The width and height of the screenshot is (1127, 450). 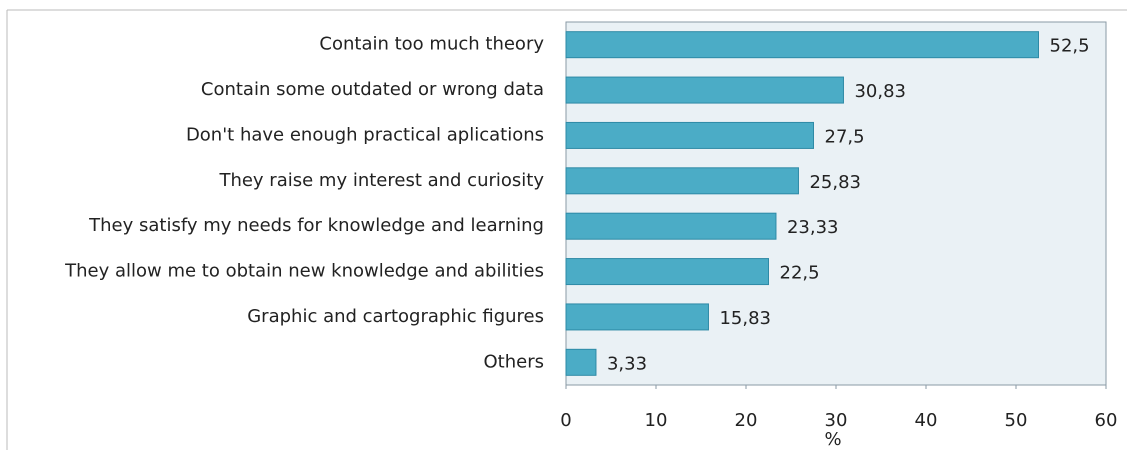 I want to click on y-tick-label: Contain some outdated or wrong data, so click(x=372, y=89).